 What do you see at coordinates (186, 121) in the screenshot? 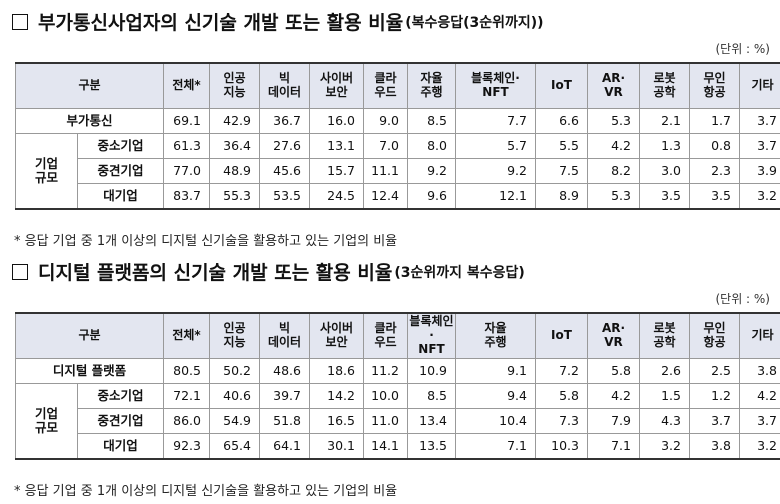
I see `value-cell: 69.1` at bounding box center [186, 121].